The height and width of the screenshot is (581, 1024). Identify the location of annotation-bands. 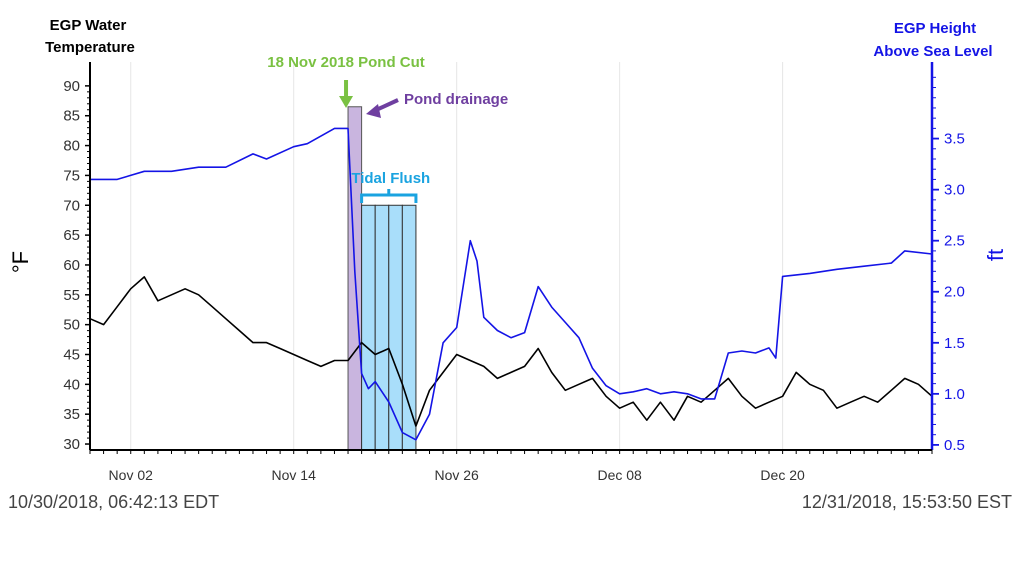
(382, 278).